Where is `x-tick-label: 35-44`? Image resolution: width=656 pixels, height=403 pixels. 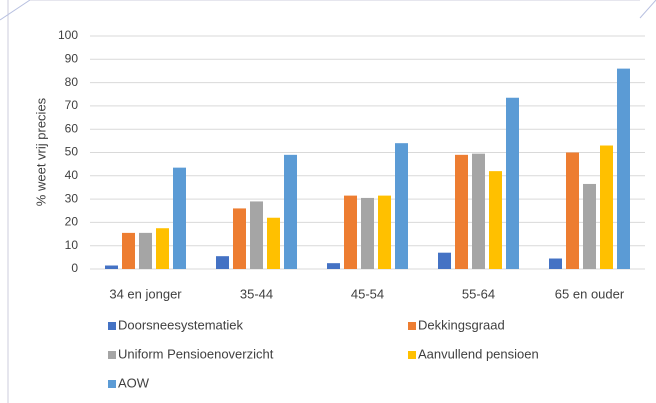
x-tick-label: 35-44 is located at coordinates (256, 293).